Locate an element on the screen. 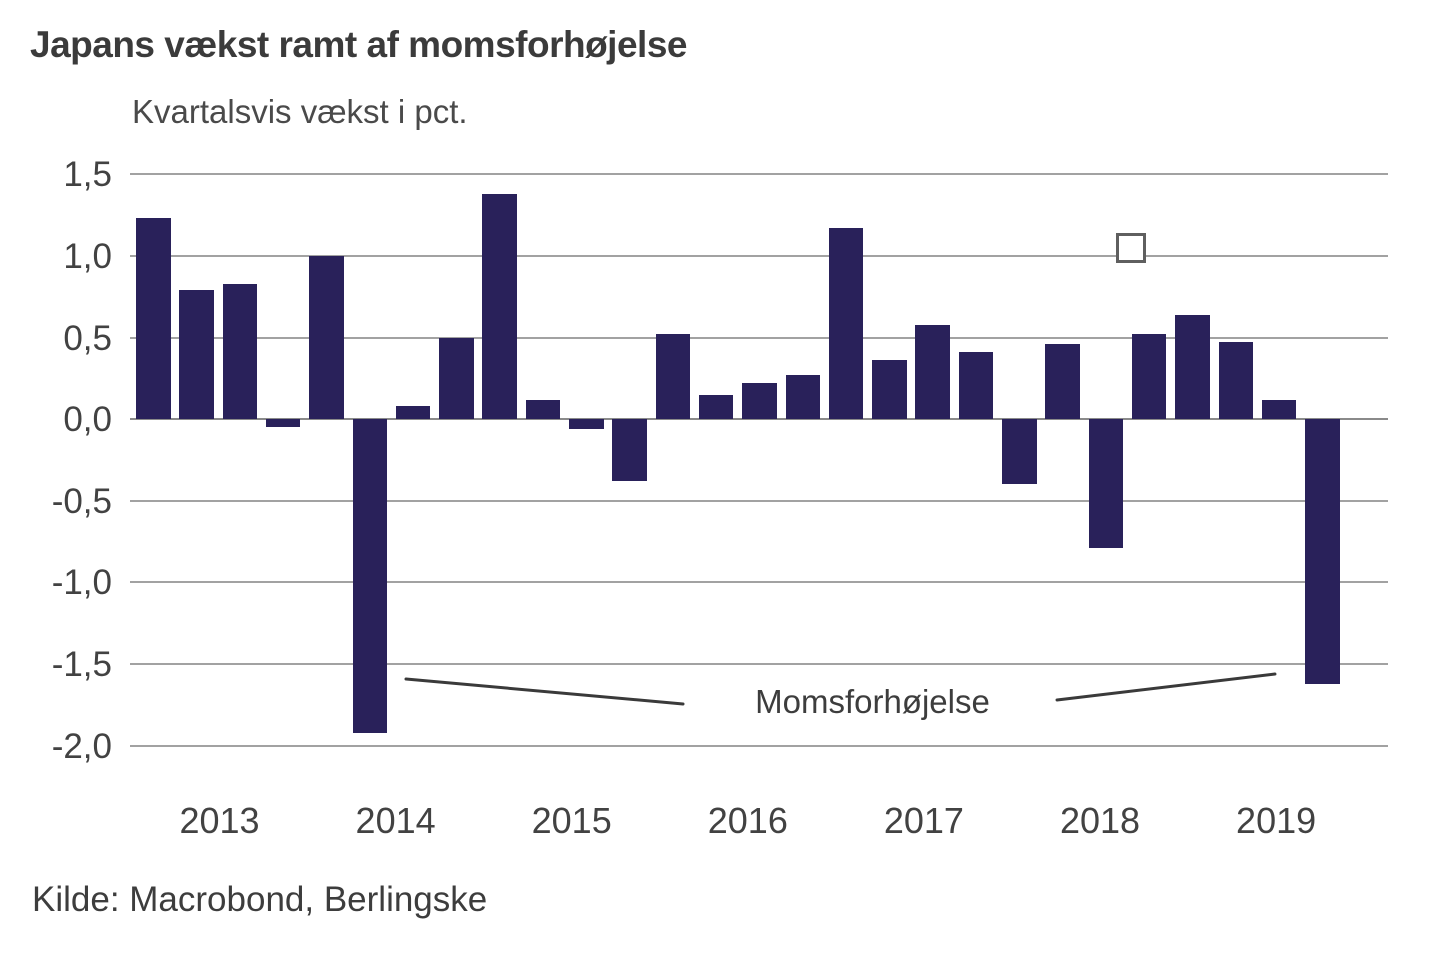 This screenshot has width=1440, height=960. y-tick-label: -1,5 is located at coordinates (81, 664).